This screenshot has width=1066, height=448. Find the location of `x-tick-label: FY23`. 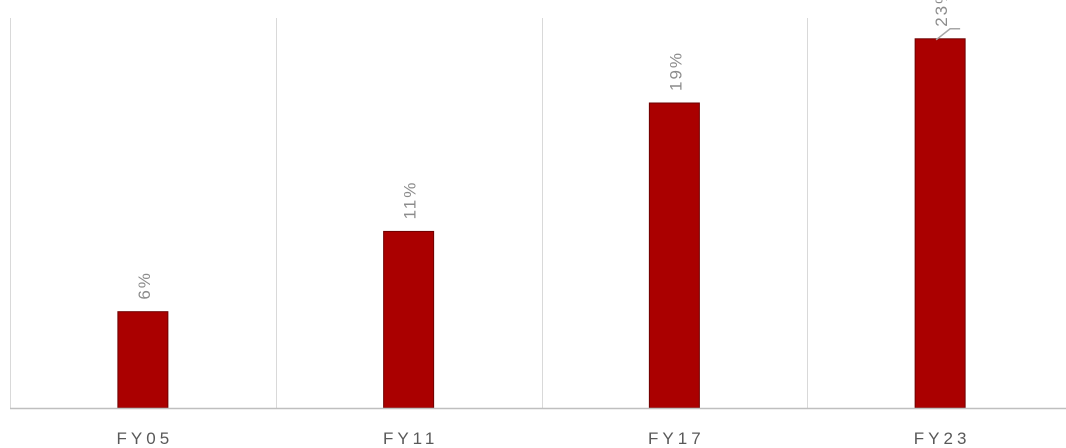

x-tick-label: FY23 is located at coordinates (942, 438).